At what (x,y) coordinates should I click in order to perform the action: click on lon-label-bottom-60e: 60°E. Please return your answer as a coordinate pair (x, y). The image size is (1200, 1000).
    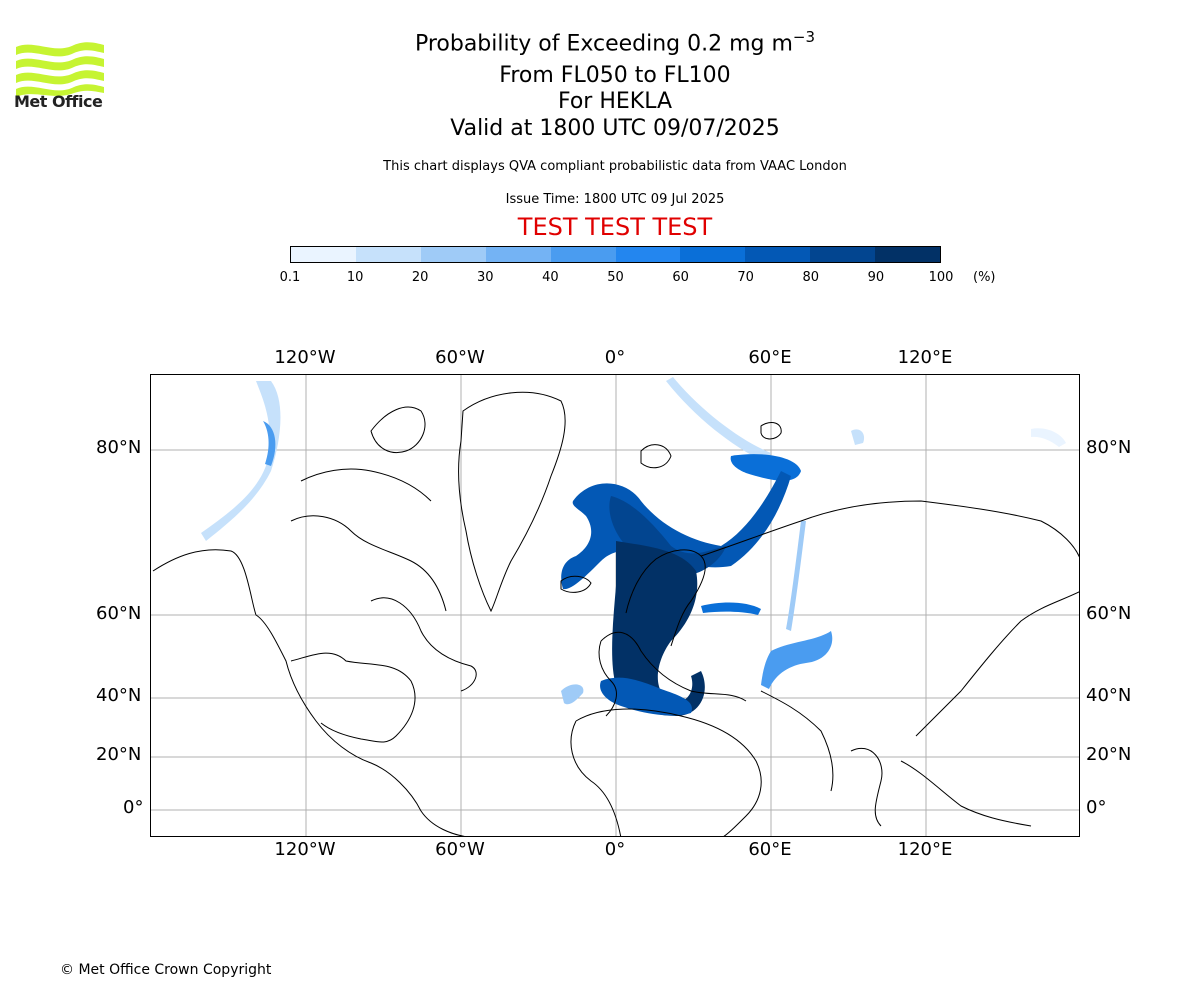
    Looking at the image, I should click on (770, 849).